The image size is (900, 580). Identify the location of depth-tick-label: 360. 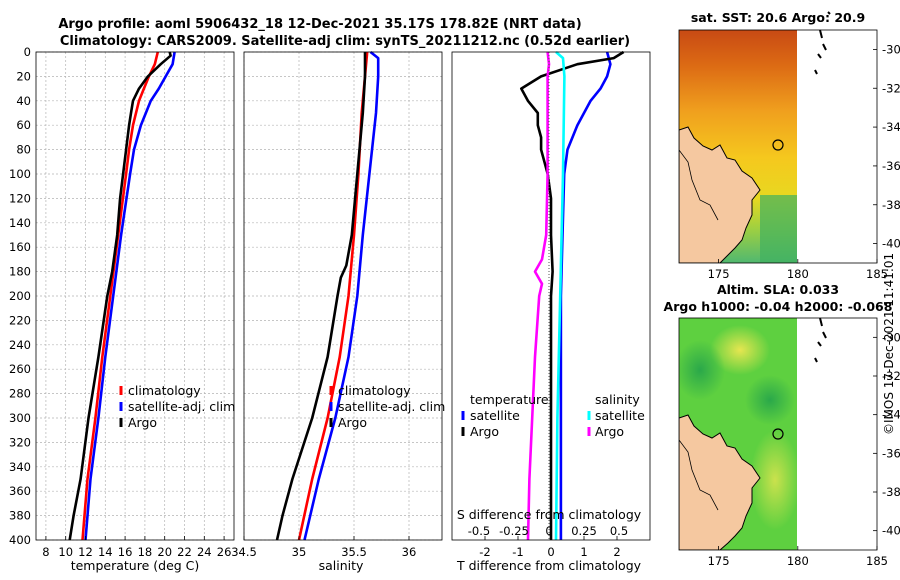
(20, 491).